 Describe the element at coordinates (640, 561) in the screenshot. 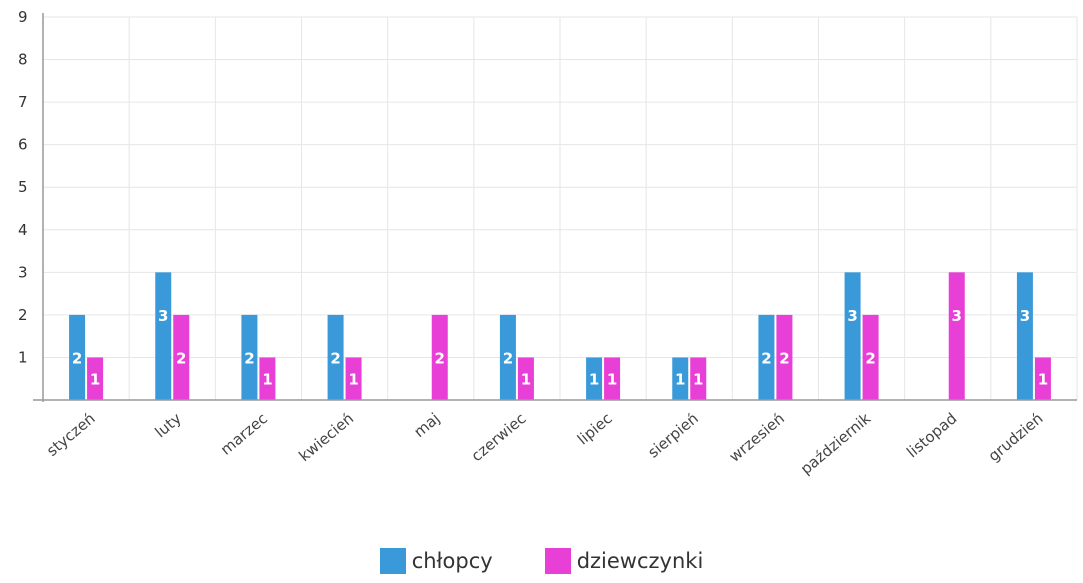

I see `legend-label-girls: dziewczynki` at that location.